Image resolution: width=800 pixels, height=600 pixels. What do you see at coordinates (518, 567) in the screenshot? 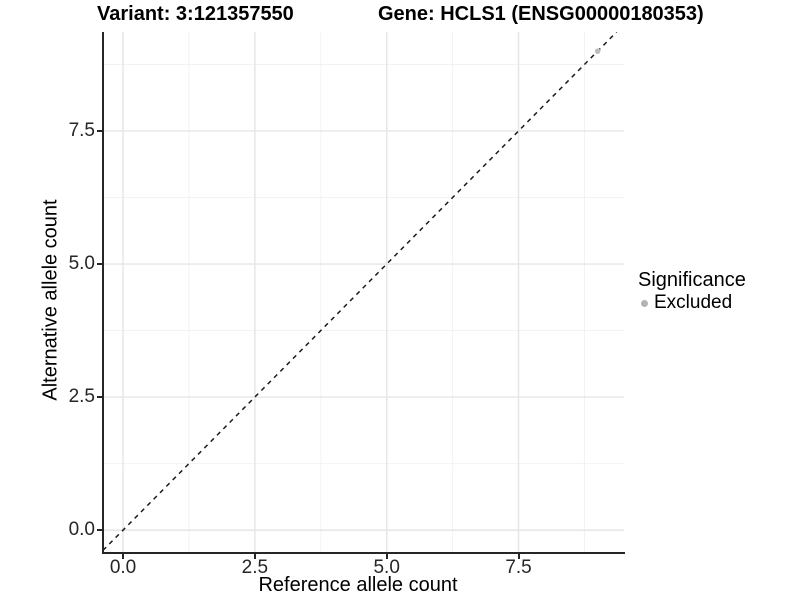
I see `x-tick-label: 7.5` at bounding box center [518, 567].